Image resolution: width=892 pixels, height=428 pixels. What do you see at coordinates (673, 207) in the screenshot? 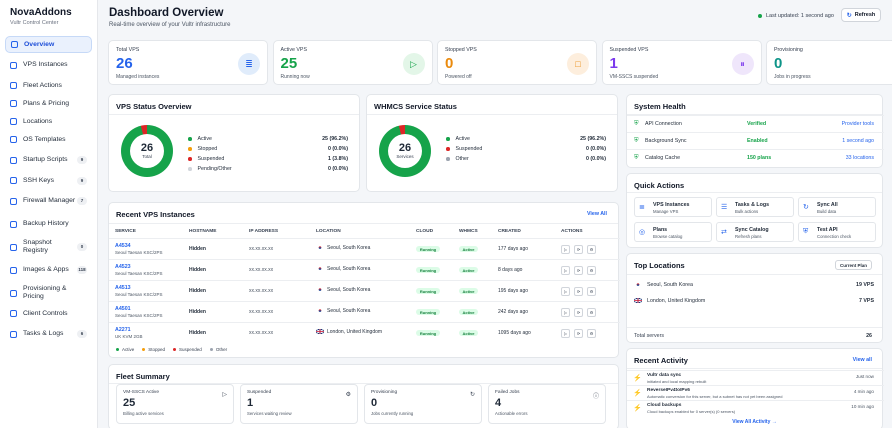
I see `quick-action-vps-instances: ≣ VPS Instances Manage VPS` at bounding box center [673, 207].